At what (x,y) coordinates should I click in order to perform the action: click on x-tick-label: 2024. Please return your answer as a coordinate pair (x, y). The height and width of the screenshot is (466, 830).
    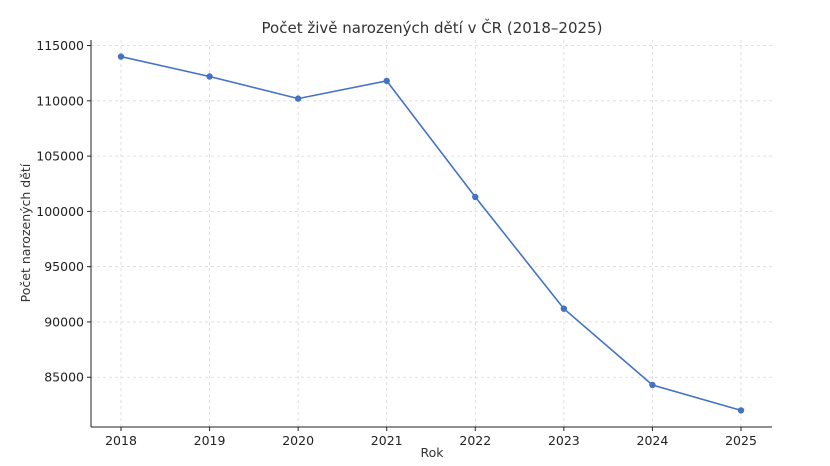
    Looking at the image, I should click on (653, 440).